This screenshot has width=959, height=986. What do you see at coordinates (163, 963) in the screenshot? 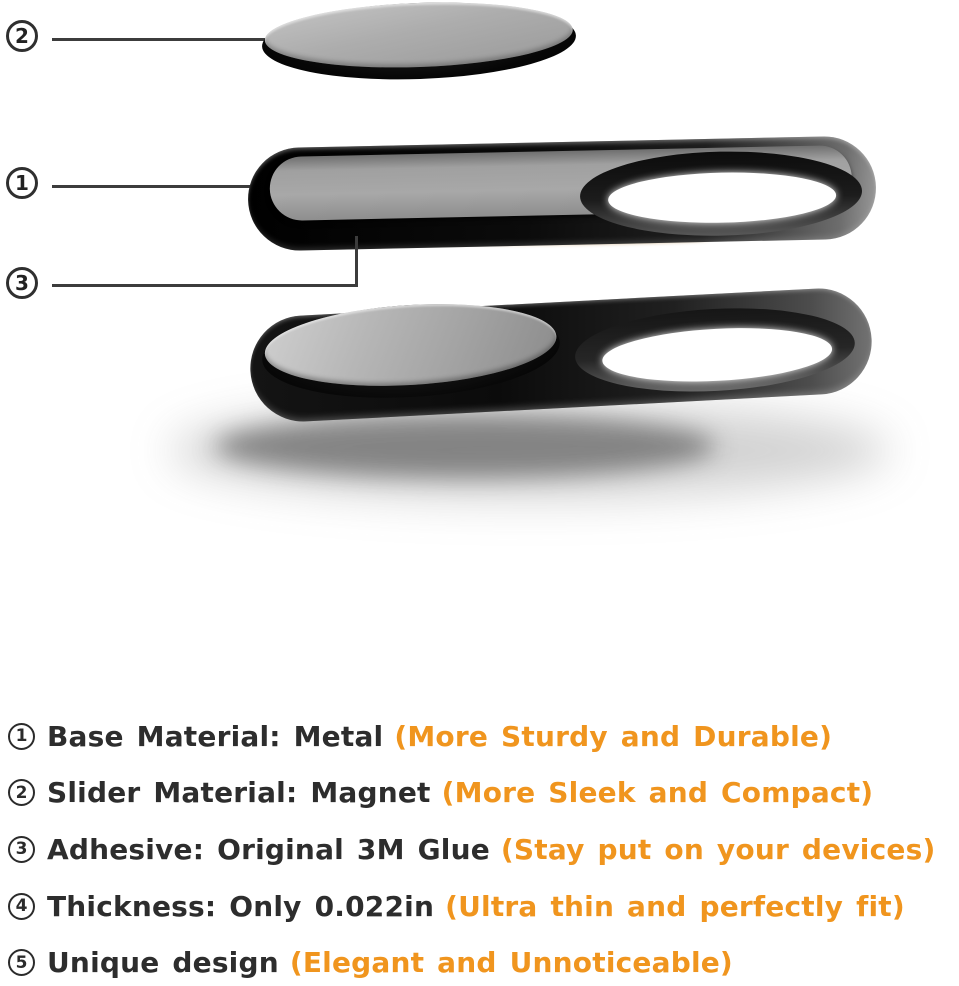
I see `feature-5-label: Unique design` at bounding box center [163, 963].